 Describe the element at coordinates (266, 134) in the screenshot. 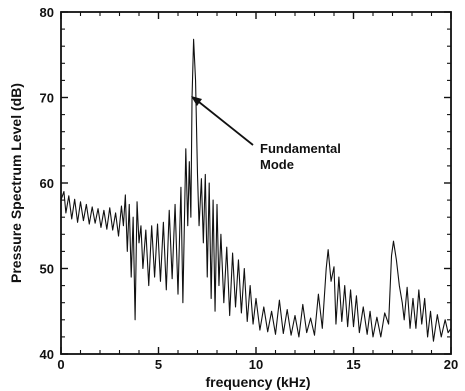

I see `annotation-layer: Fundamental Mode` at that location.